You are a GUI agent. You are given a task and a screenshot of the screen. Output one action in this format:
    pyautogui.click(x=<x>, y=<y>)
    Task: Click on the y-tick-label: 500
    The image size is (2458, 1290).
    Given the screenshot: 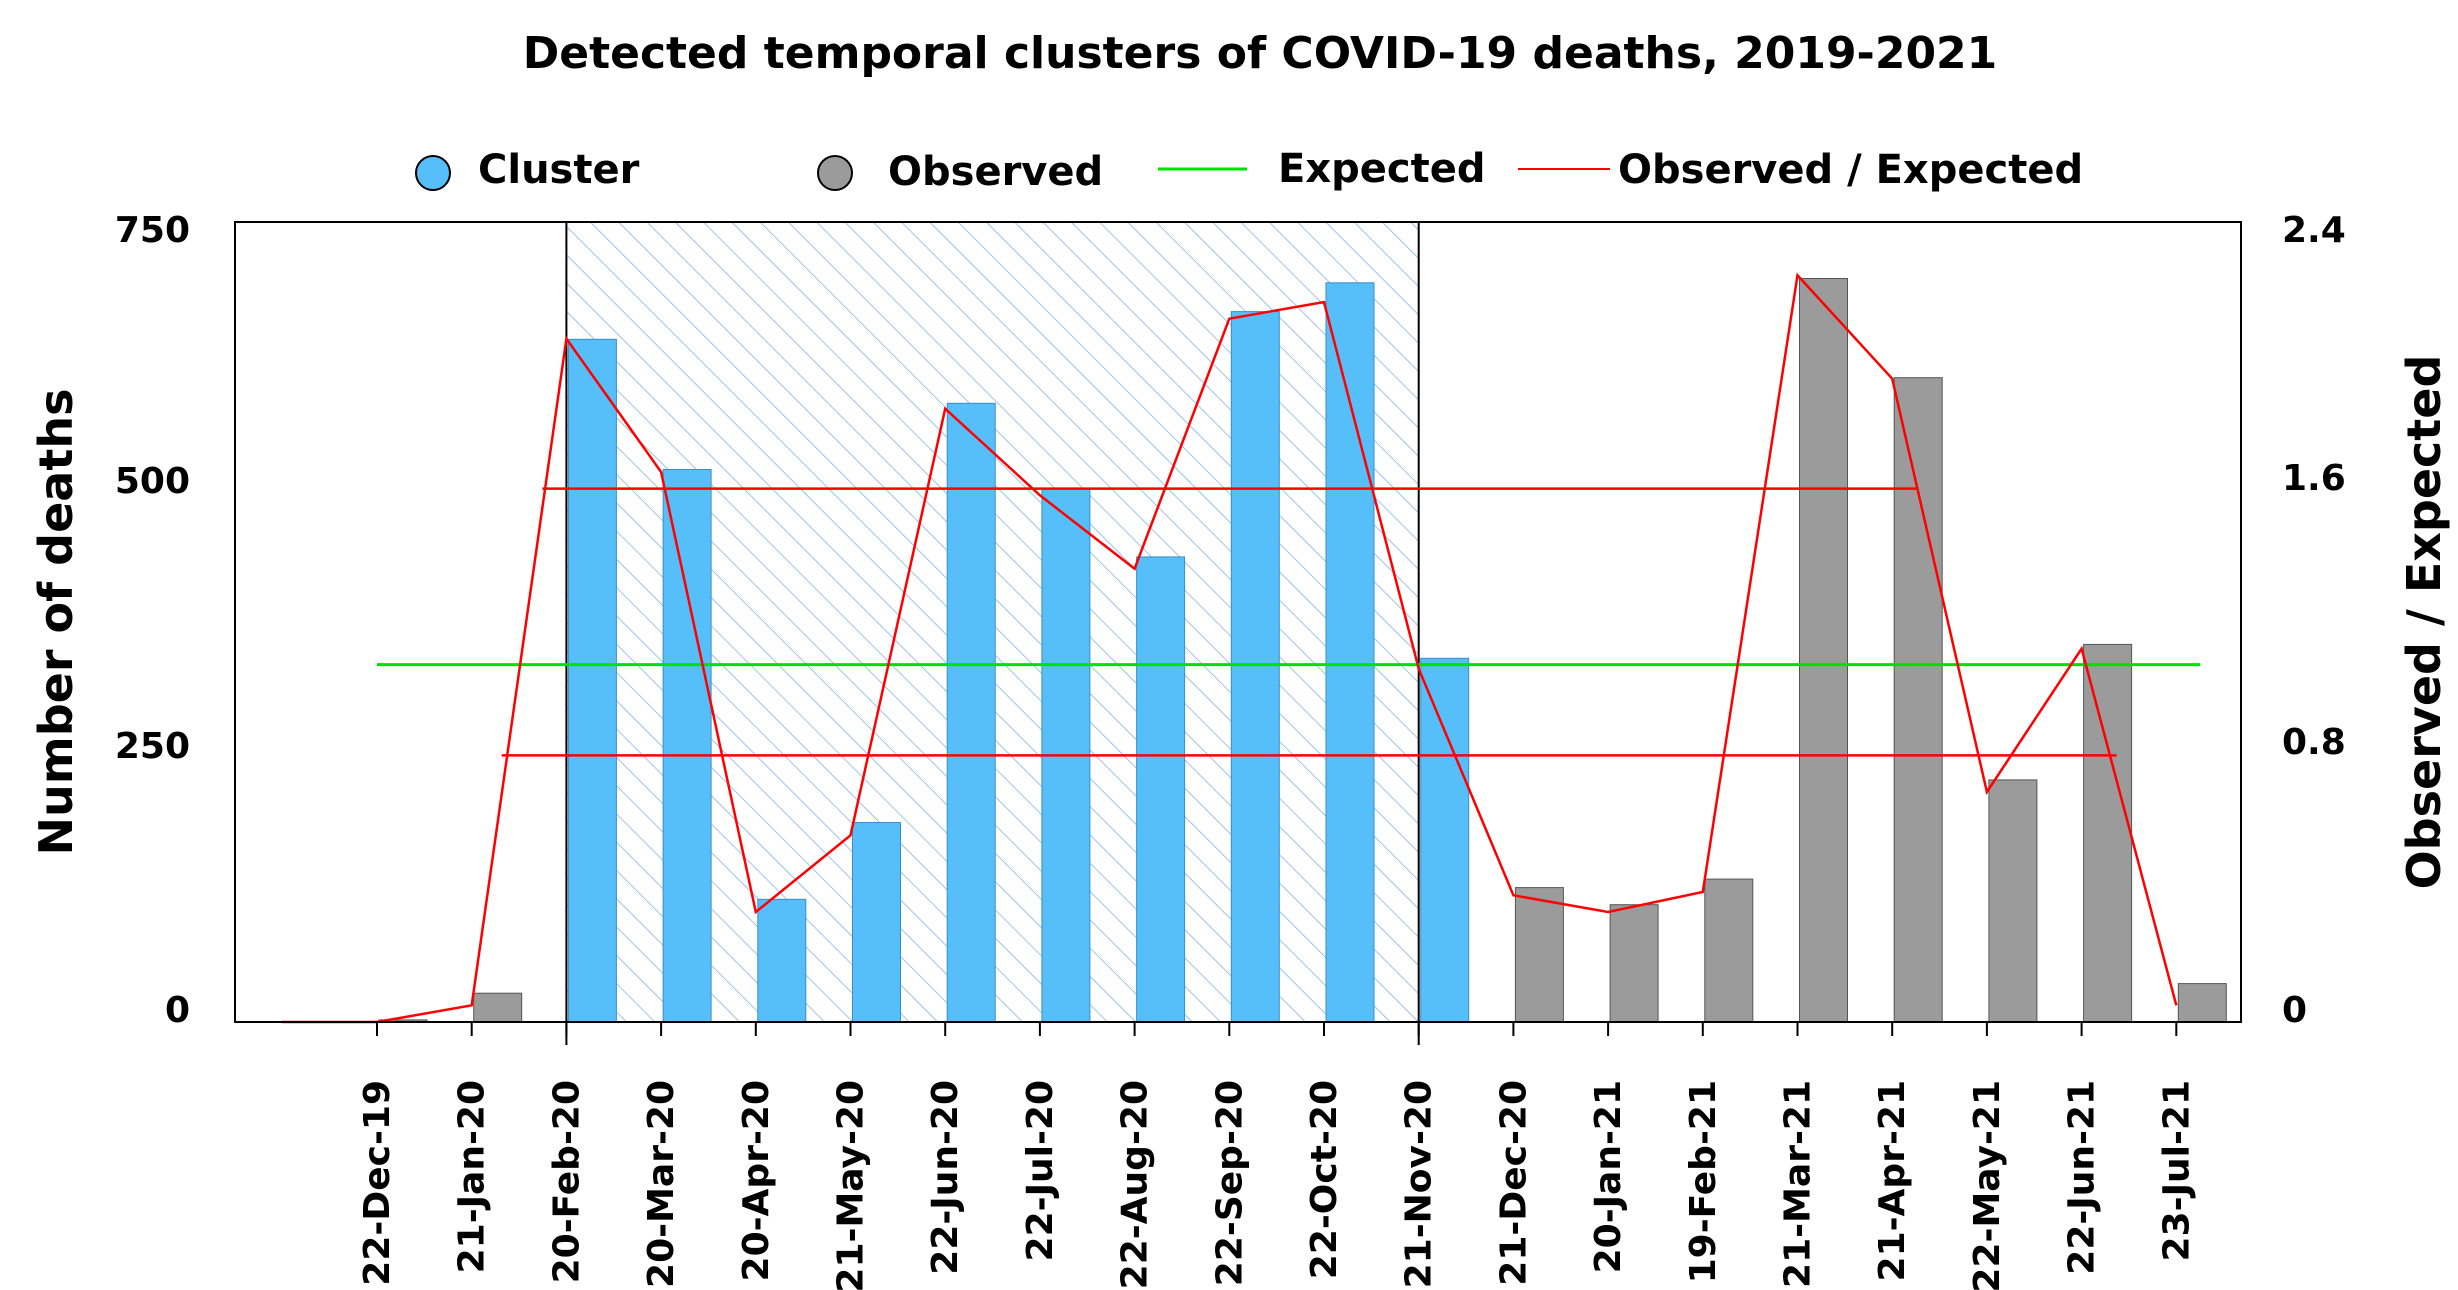 What is the action you would take?
    pyautogui.click(x=152, y=481)
    